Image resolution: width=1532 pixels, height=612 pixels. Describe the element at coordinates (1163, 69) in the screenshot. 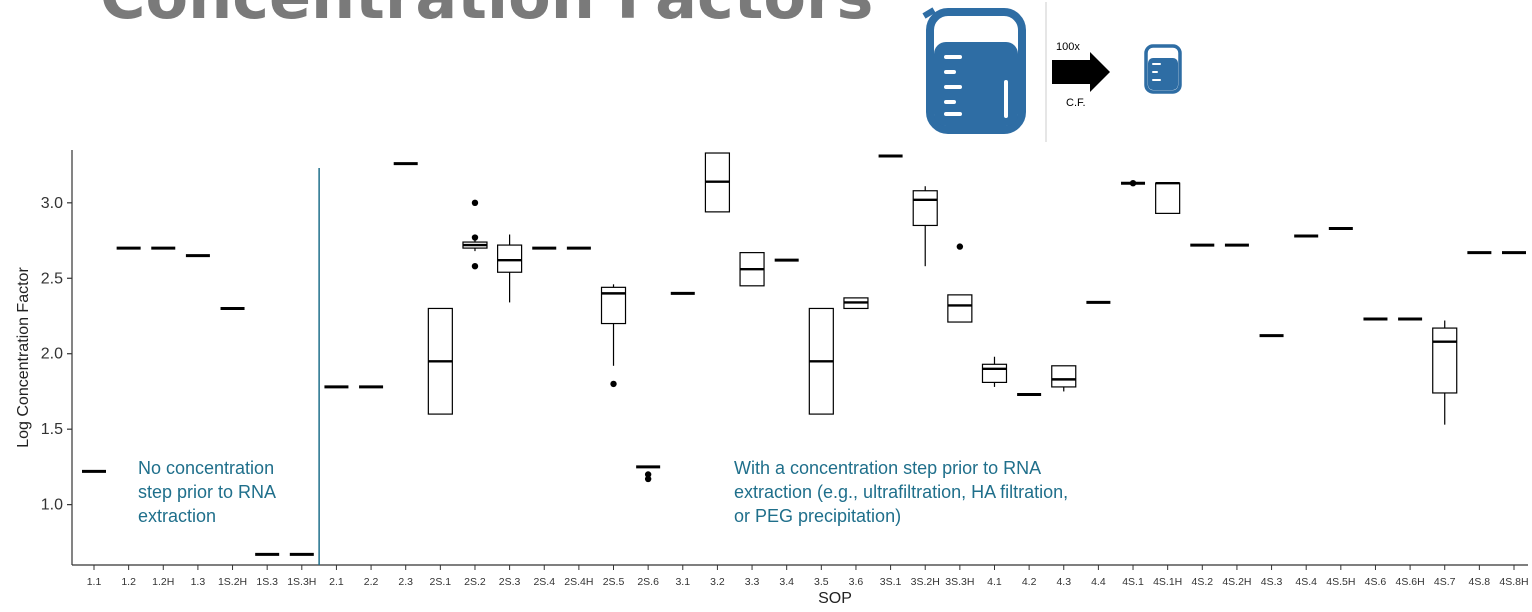

I see `small-beaker-icon` at that location.